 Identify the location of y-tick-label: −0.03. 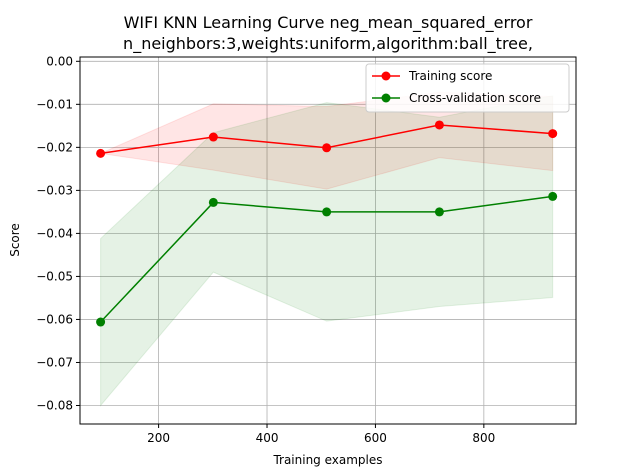
(54, 190).